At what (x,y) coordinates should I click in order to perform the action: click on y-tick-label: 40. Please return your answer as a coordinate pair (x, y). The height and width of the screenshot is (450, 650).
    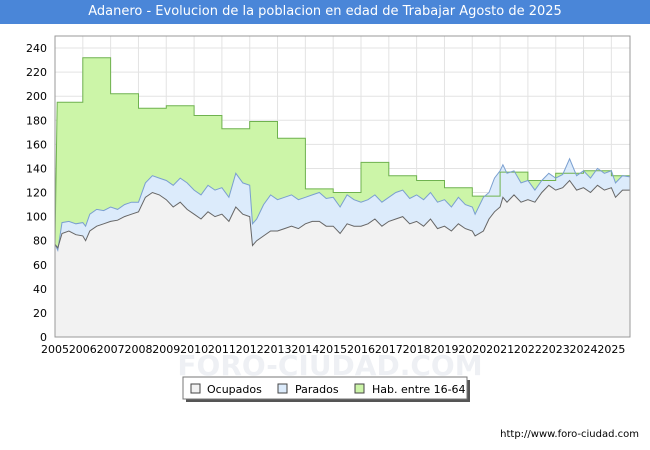
    Looking at the image, I should click on (40, 289).